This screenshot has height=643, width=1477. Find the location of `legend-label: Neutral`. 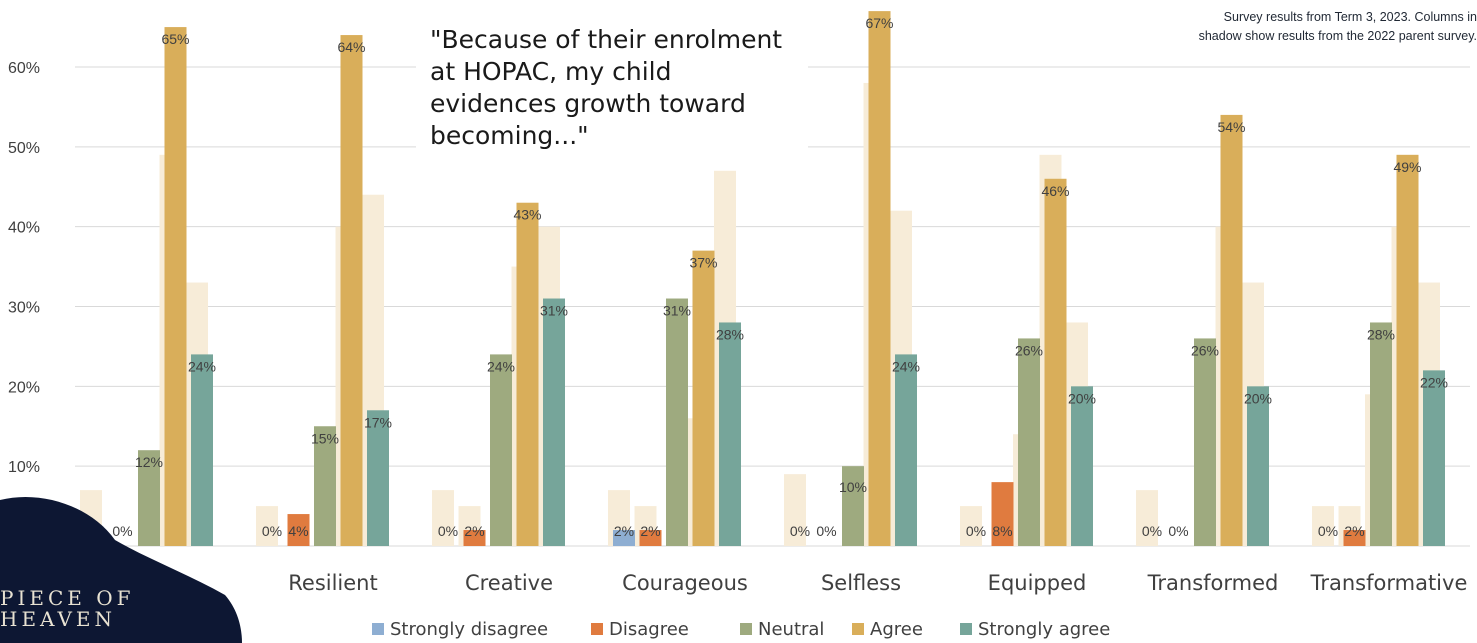

legend-label: Neutral is located at coordinates (791, 629).